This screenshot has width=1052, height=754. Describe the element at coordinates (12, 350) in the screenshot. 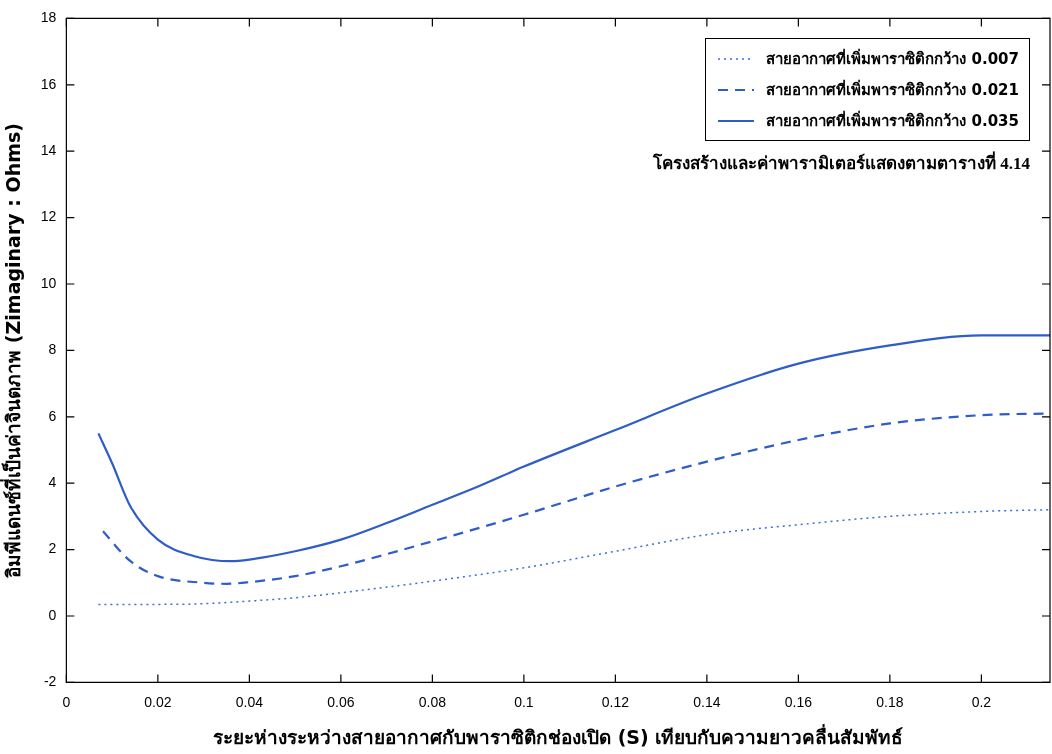

I see `y-axis-title: อิมพีแดนซ์ที่เป็นค่าจินตภาพ (Zimaginary : Ohms)` at that location.